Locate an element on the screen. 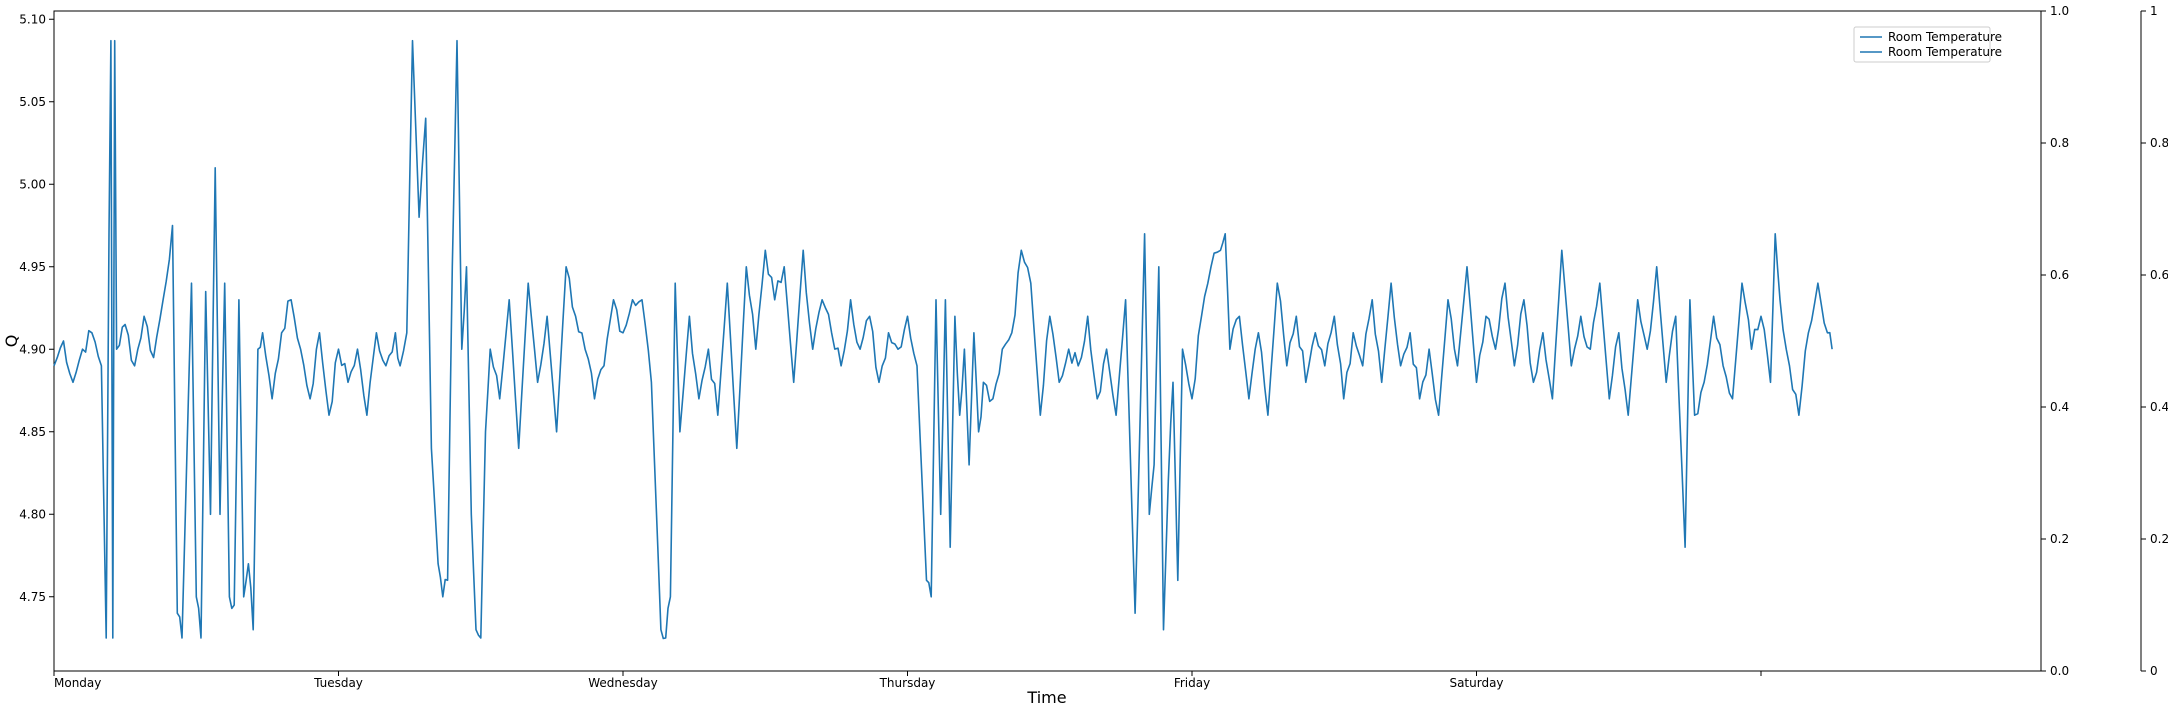 Image resolution: width=2168 pixels, height=712 pixels. x-tick-label: Tuesday is located at coordinates (338, 683).